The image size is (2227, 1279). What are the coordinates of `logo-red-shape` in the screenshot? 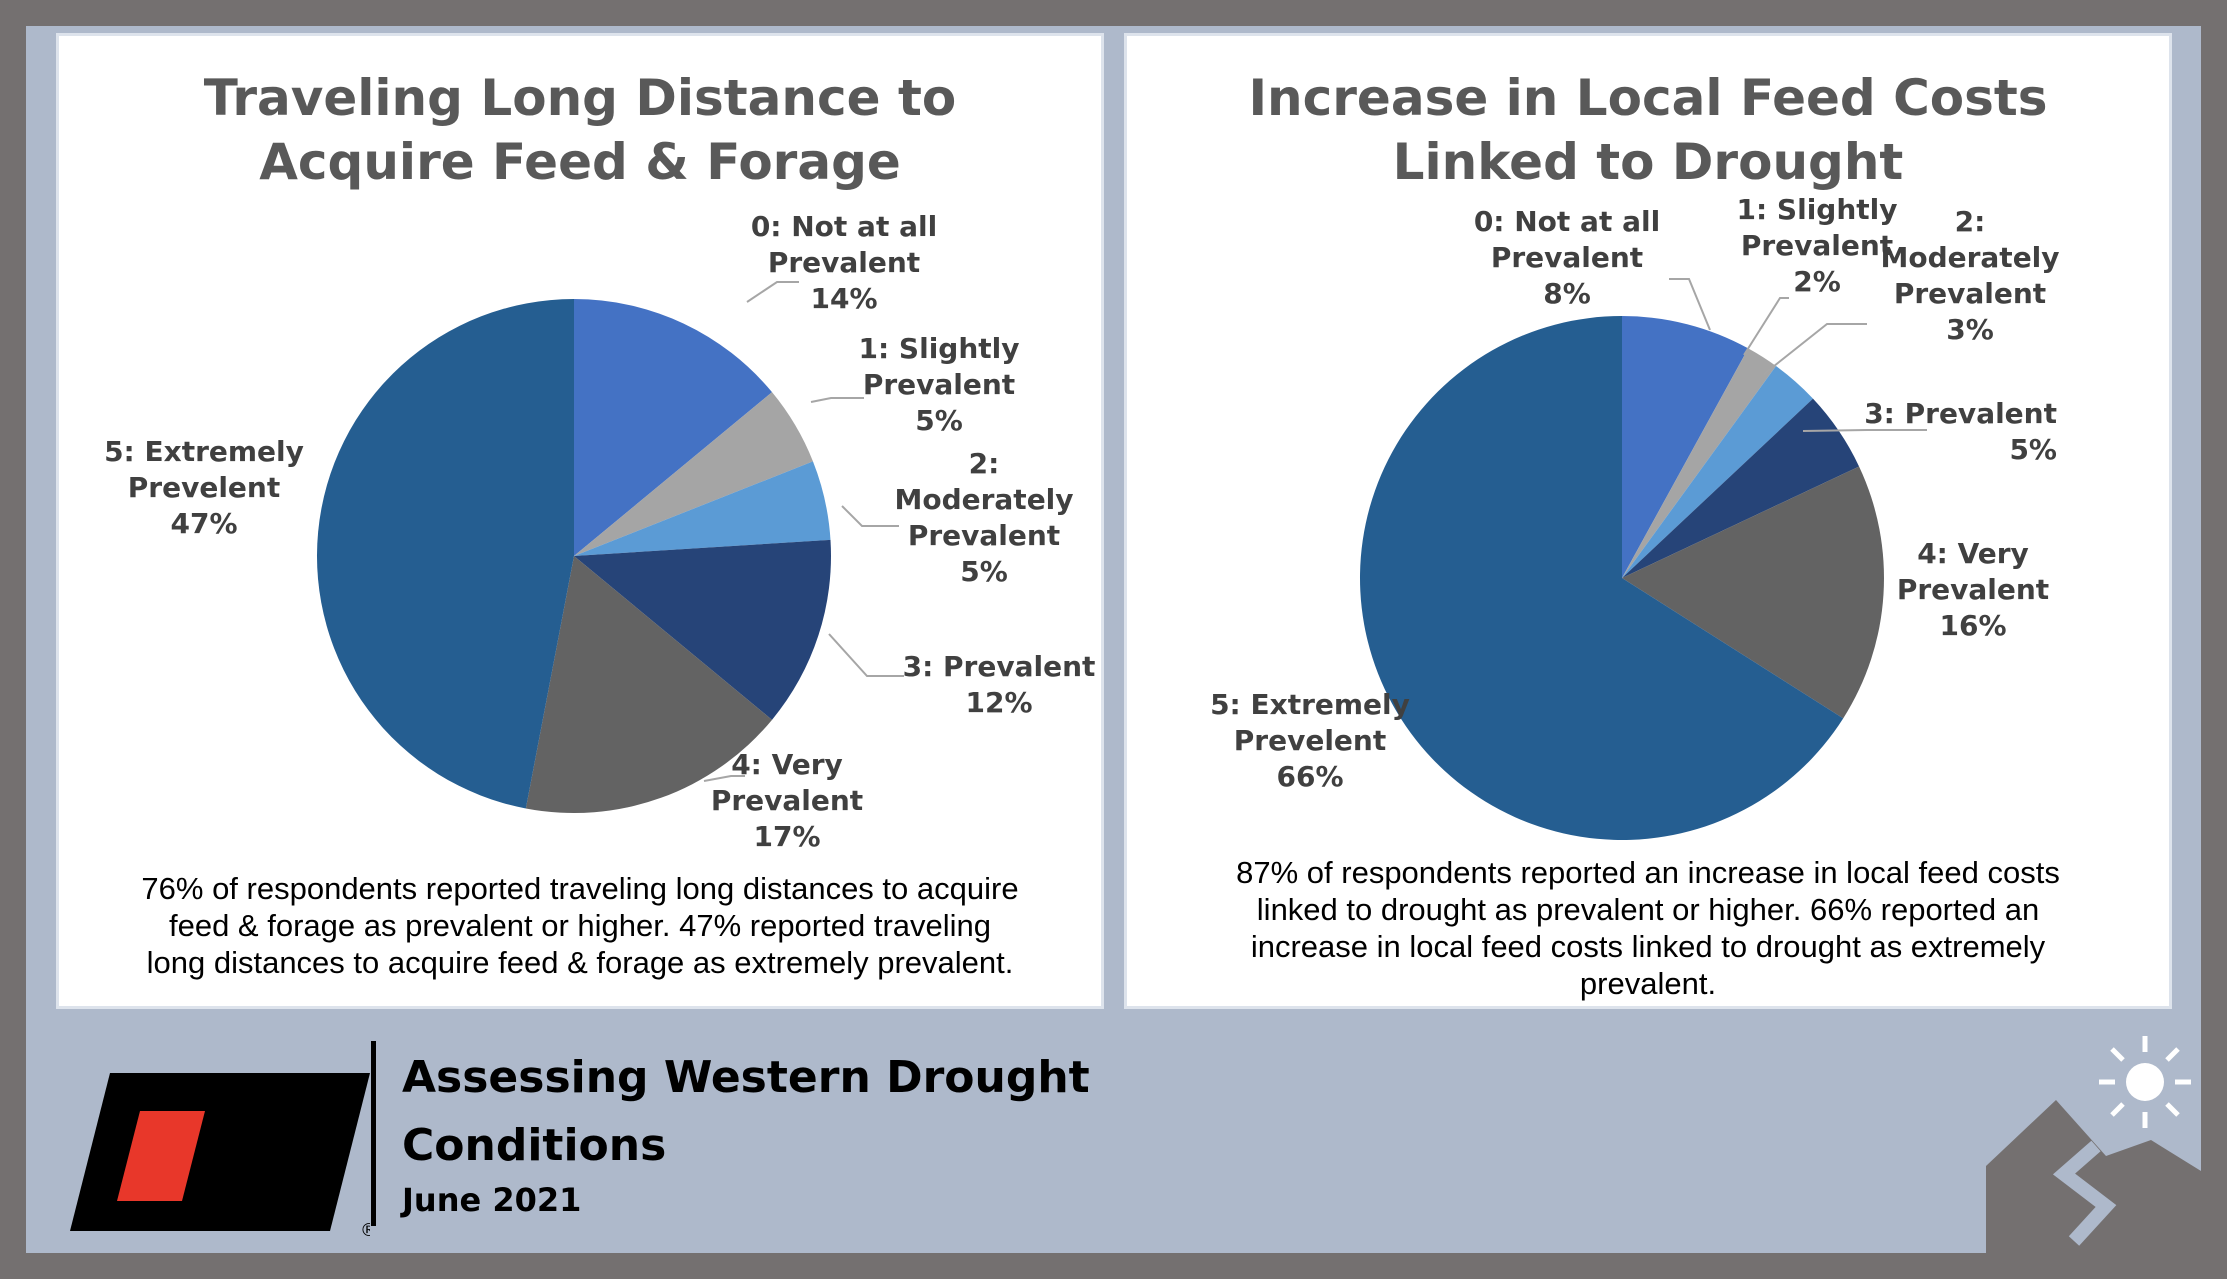 It's located at (161, 1156).